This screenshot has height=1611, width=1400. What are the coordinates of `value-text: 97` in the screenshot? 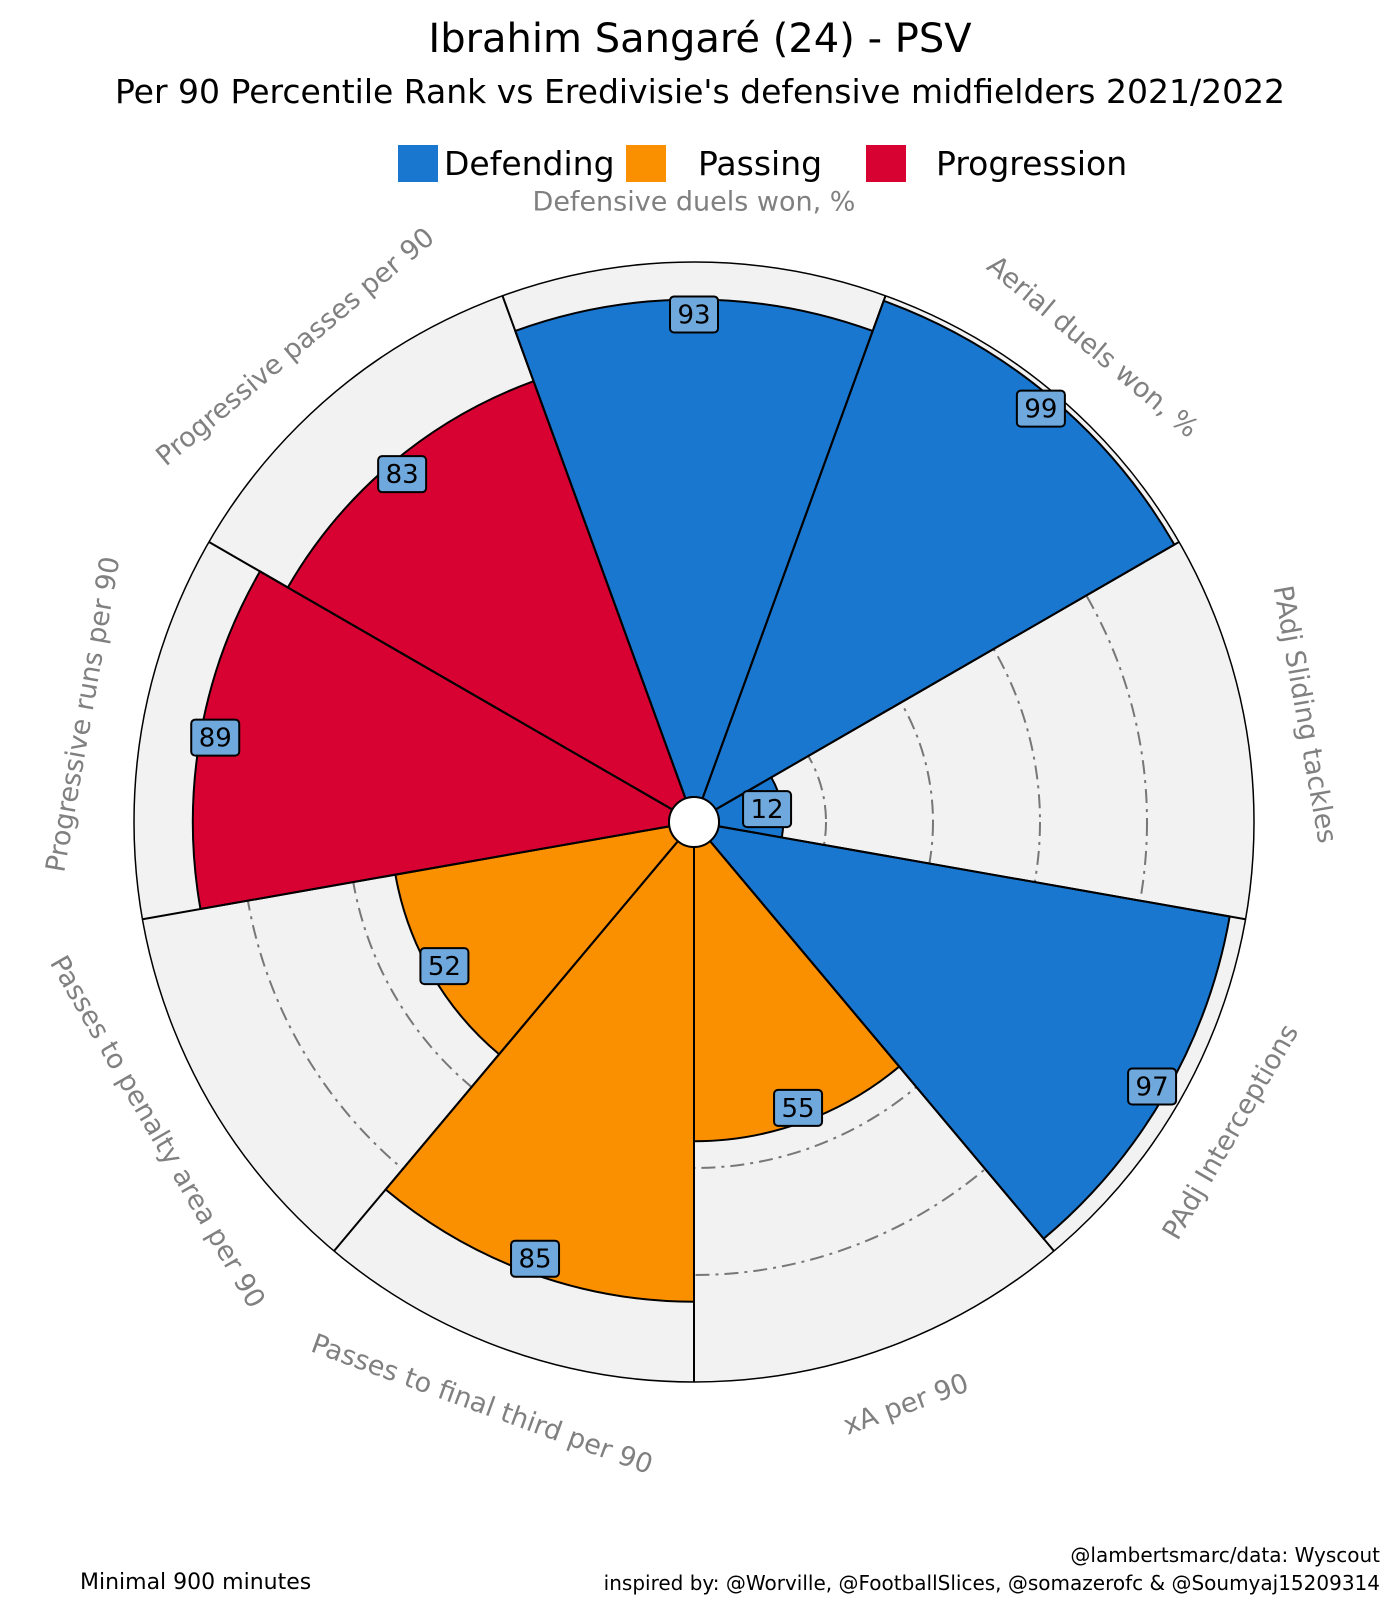 It's located at (1152, 1087).